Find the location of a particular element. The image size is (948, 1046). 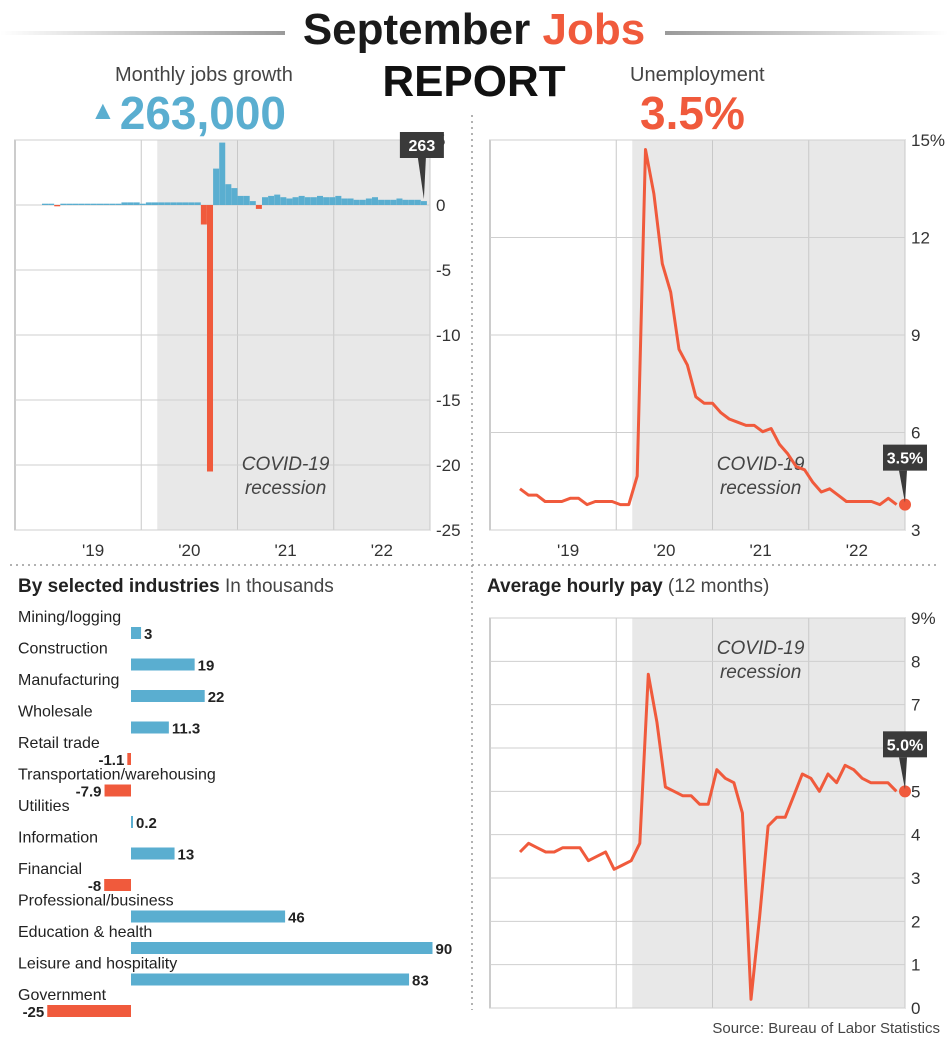

y-tick-label: 7 is located at coordinates (915, 705).